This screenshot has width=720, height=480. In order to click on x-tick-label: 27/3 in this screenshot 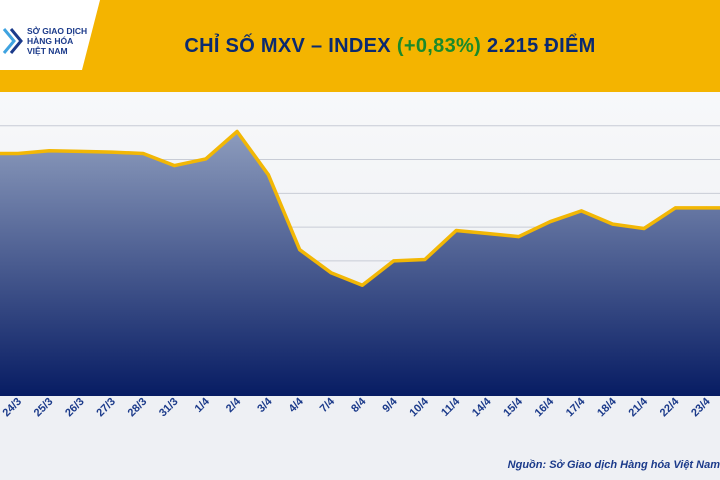, I will do `click(106, 408)`.